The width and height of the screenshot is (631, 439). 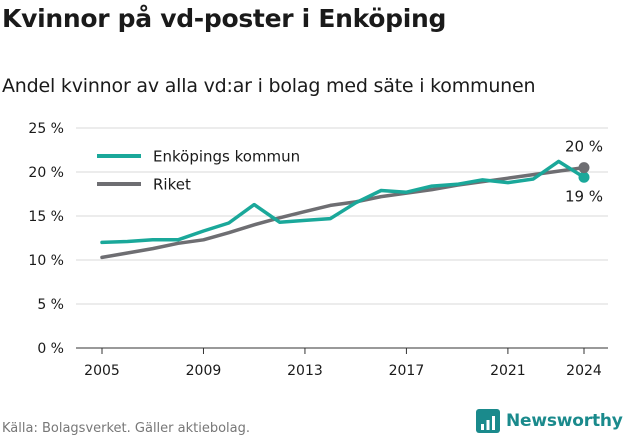 I want to click on y-tick-label: 0 %, so click(x=50, y=349).